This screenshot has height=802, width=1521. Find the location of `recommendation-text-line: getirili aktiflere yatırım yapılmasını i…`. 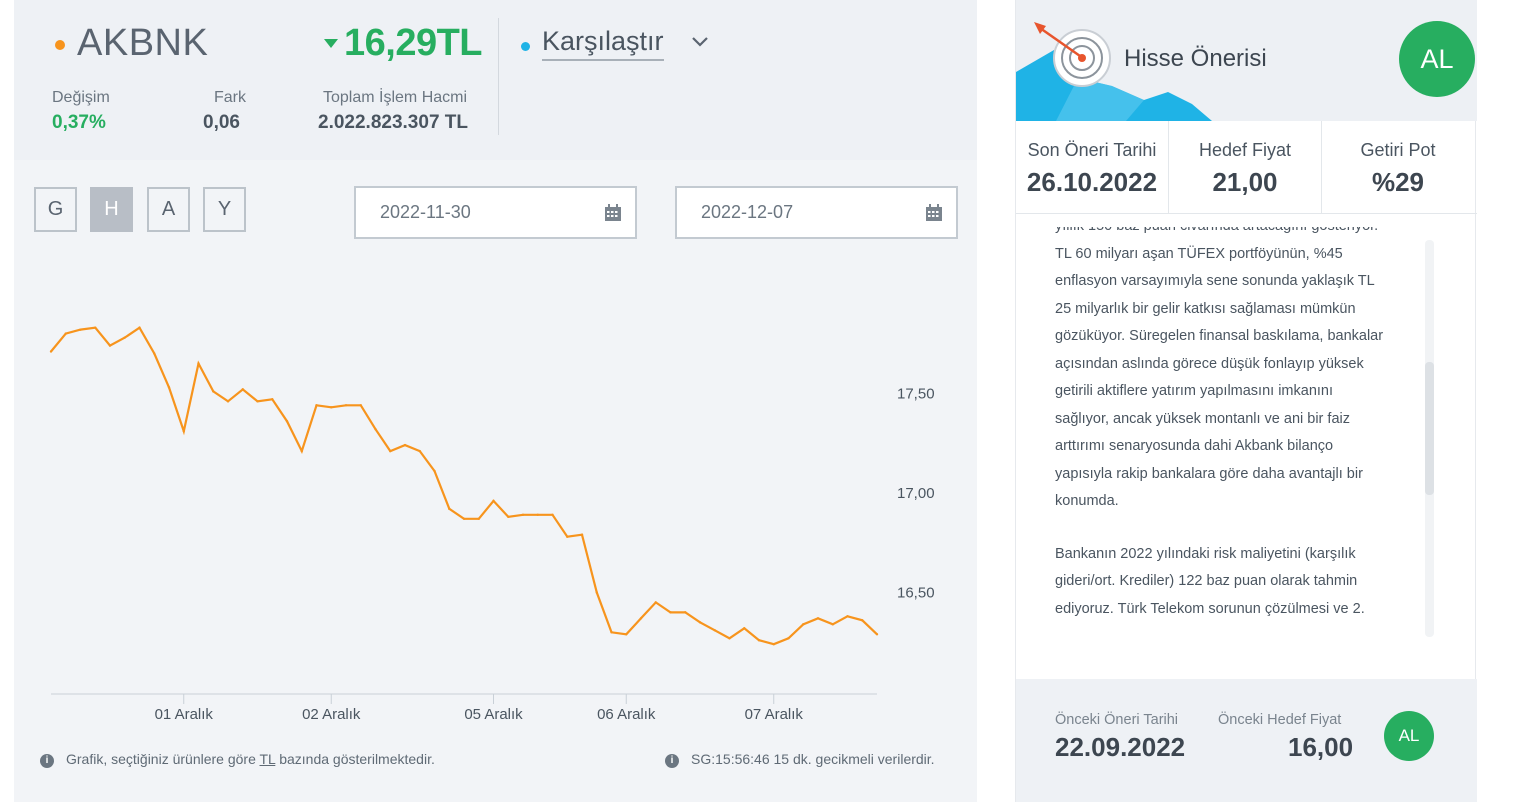

recommendation-text-line: getirili aktiflere yatırım yapılmasını i… is located at coordinates (1194, 391).